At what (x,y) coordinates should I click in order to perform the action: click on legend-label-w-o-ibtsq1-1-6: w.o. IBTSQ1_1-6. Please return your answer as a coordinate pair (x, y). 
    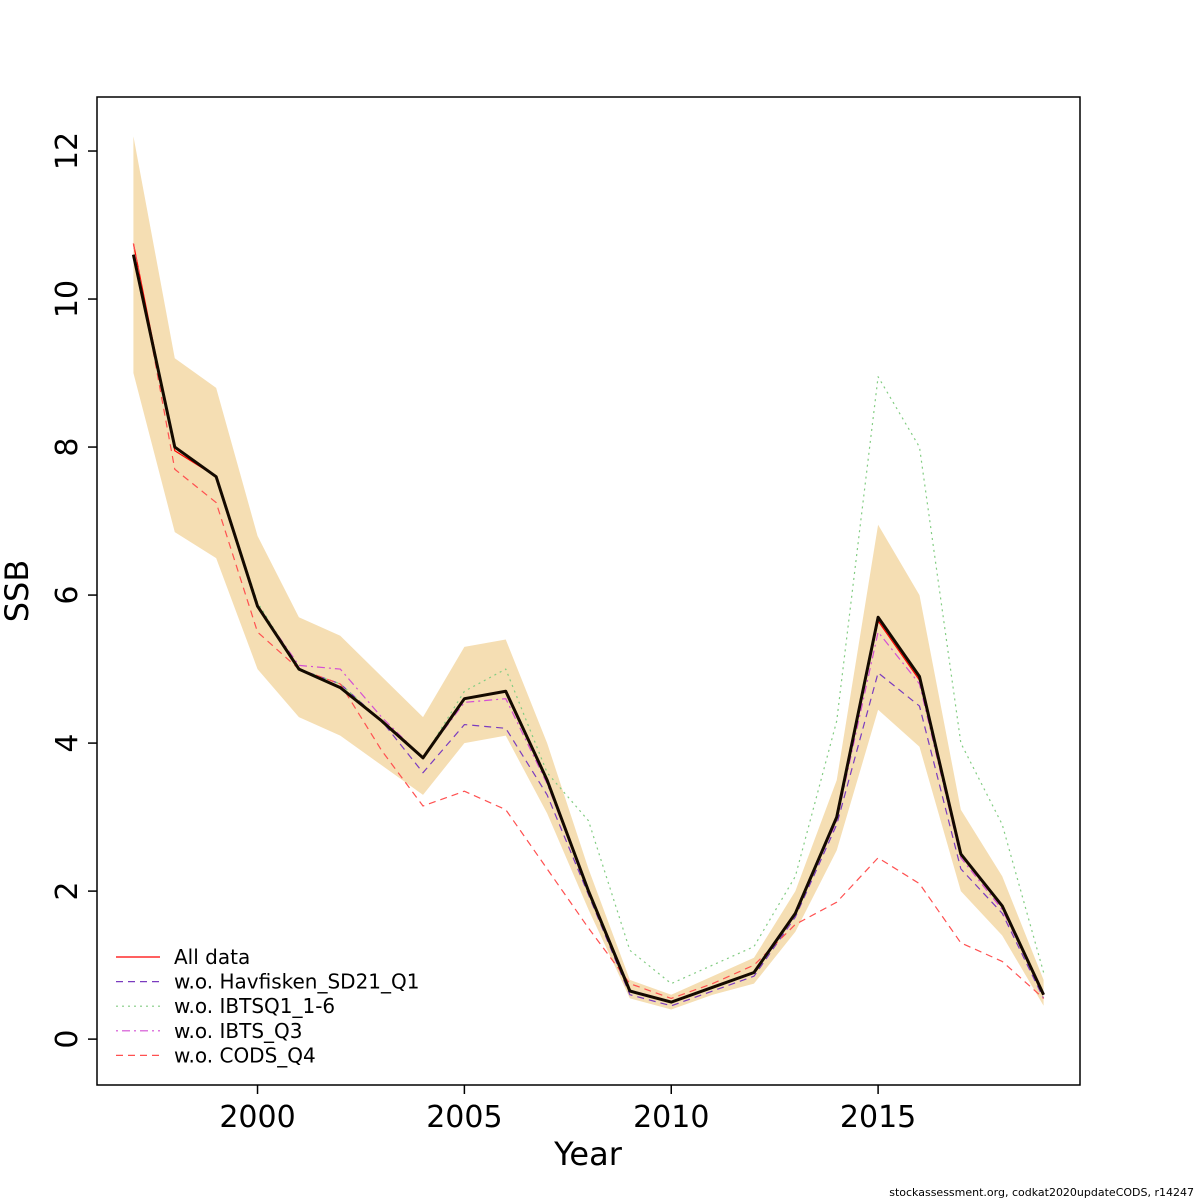
    Looking at the image, I should click on (254, 1006).